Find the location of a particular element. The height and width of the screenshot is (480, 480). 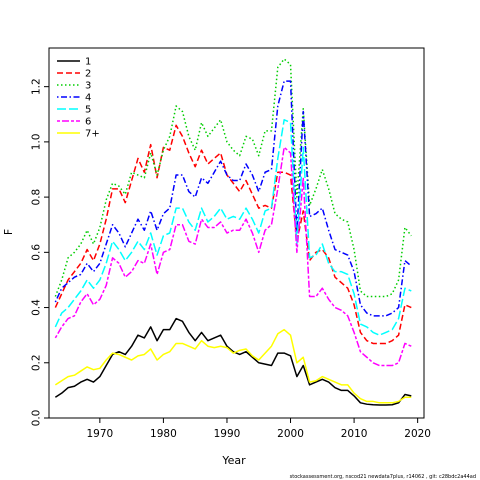

y-axis: 0.0 0.2 0.4 0.6 0.8 1.0 1.2 is located at coordinates (40, 252).